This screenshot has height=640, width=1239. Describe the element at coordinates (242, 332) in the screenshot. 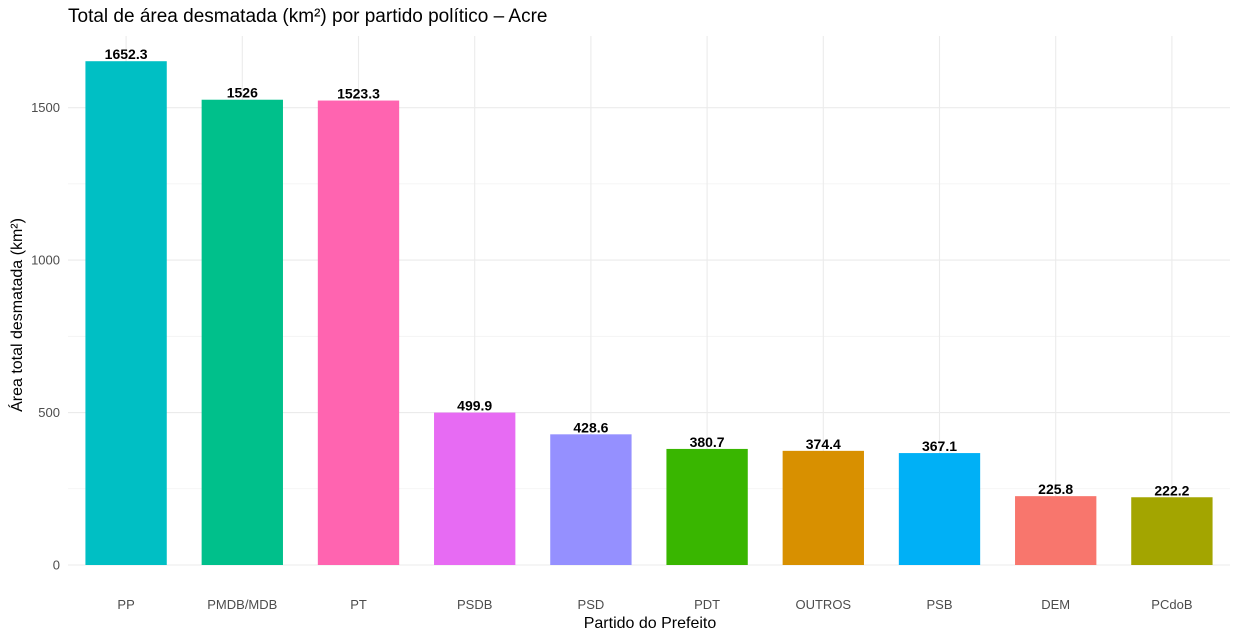

I see `bar-pmdb-mdb` at that location.